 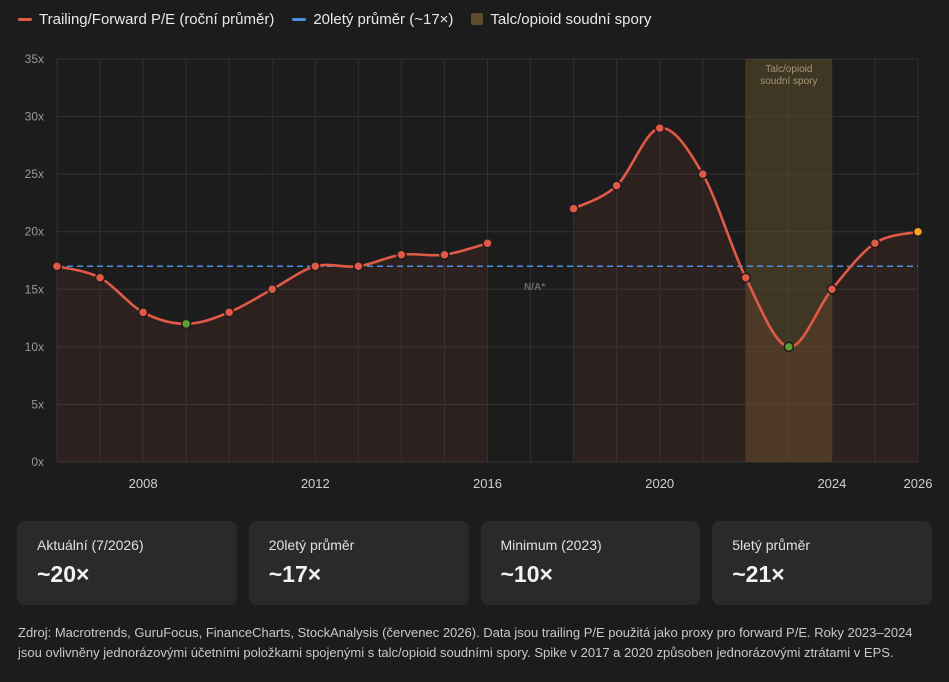 I want to click on litigation-band-label: Talc/opioid, so click(x=788, y=69).